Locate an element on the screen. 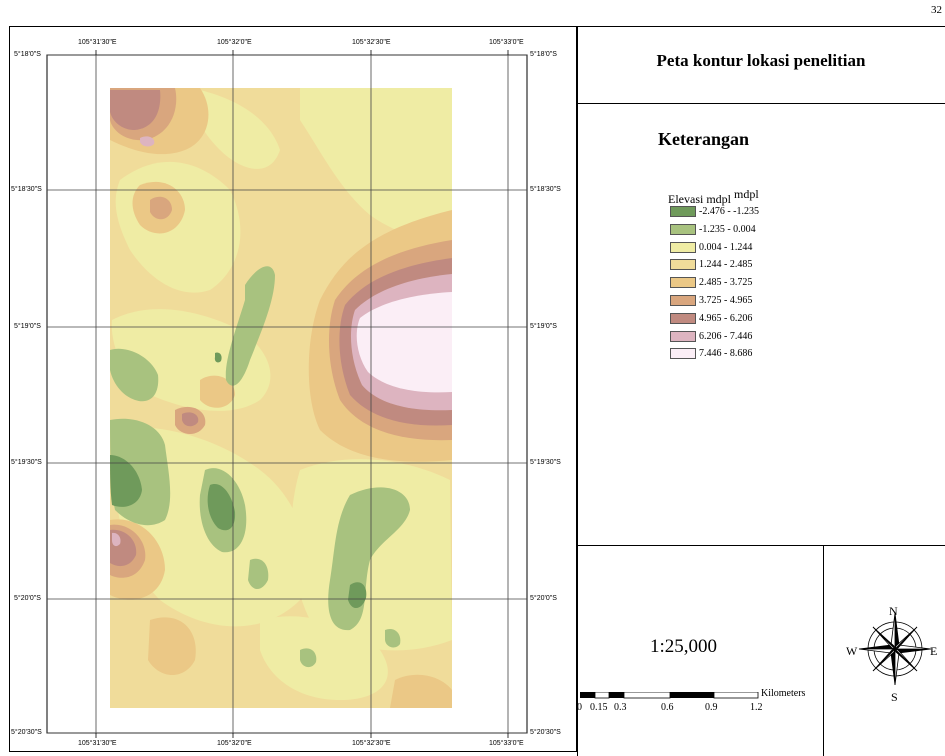  legend-item-label: -2.476 - -1.235 is located at coordinates (729, 211).